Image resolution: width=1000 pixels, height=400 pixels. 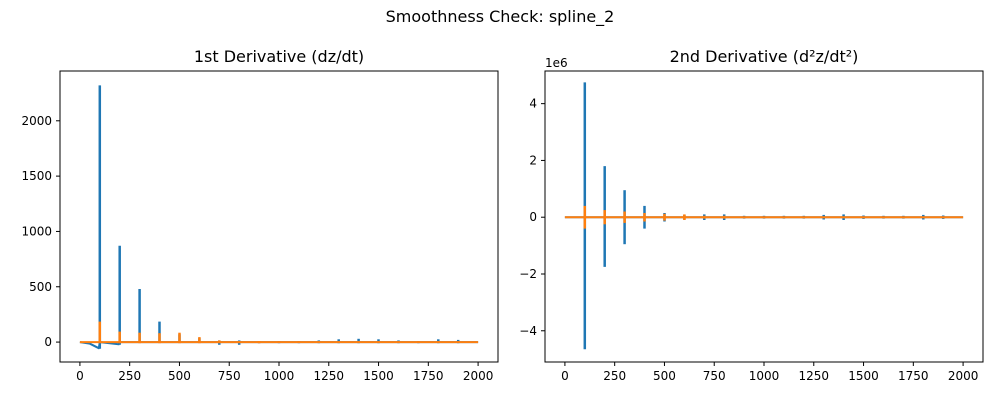 What do you see at coordinates (129, 376) in the screenshot?
I see `first-derivative-x-tick-label: 250` at bounding box center [129, 376].